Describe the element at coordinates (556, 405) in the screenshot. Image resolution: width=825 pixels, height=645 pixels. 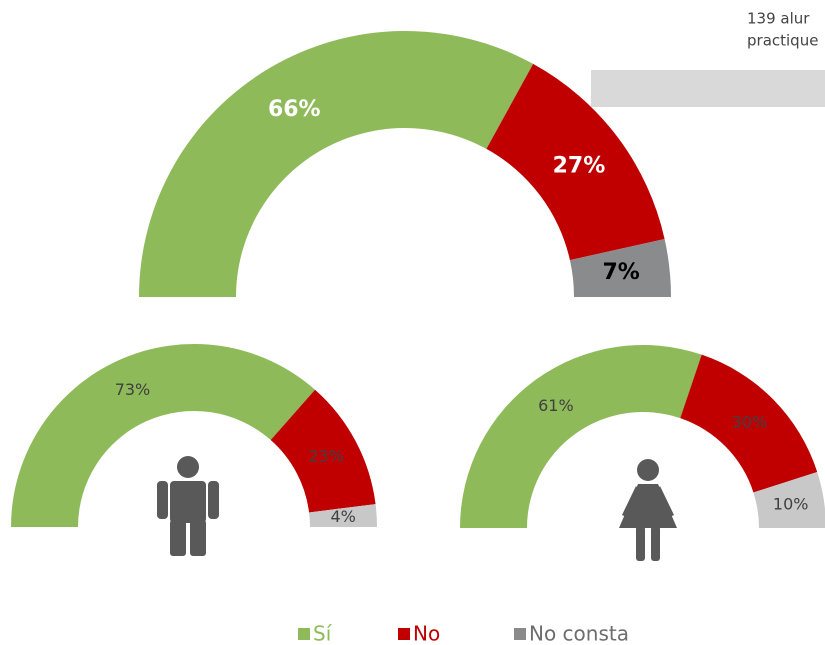
I see `value-label: 61%` at that location.